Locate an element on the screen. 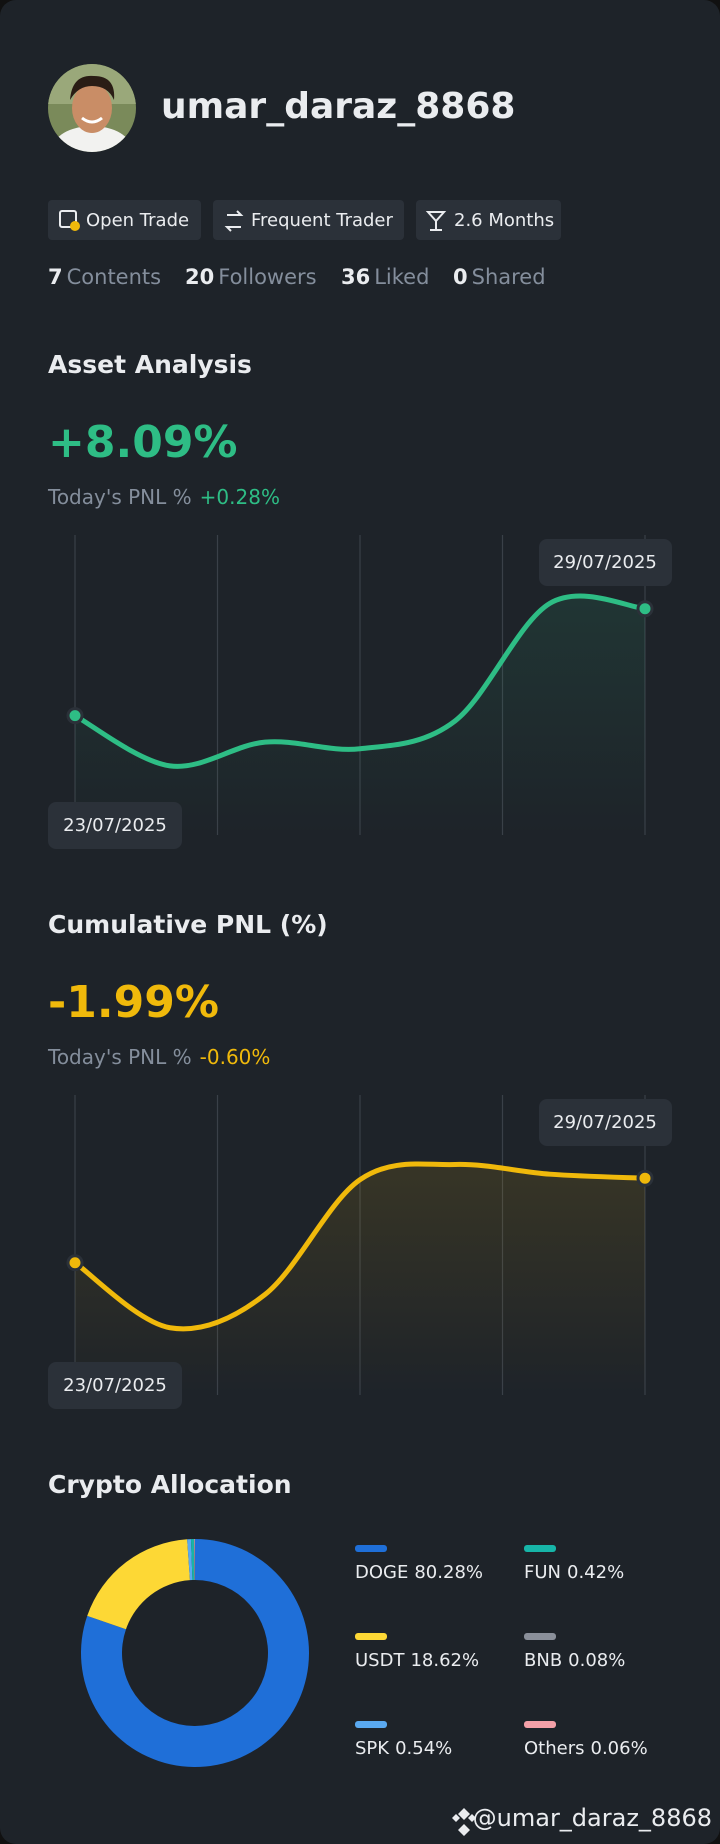 The height and width of the screenshot is (1844, 720). legend-value: 0.08% is located at coordinates (596, 1660).